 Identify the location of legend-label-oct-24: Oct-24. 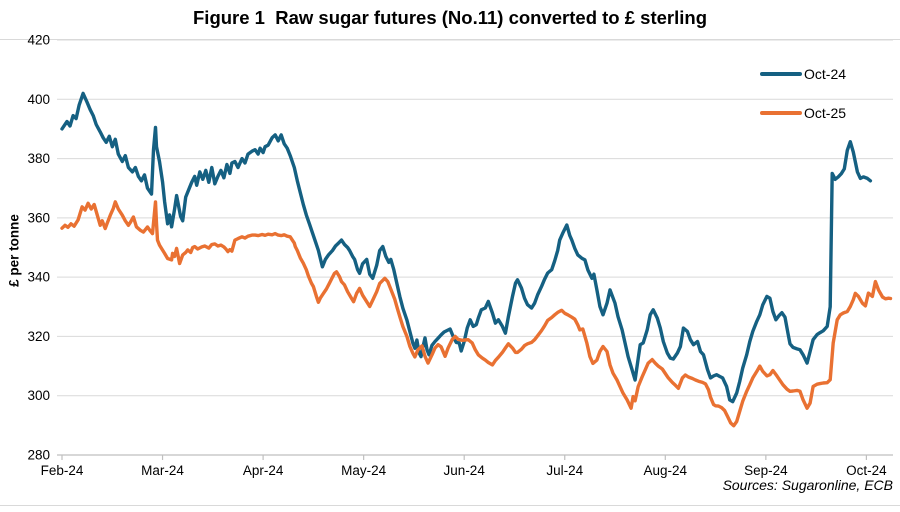
(825, 74).